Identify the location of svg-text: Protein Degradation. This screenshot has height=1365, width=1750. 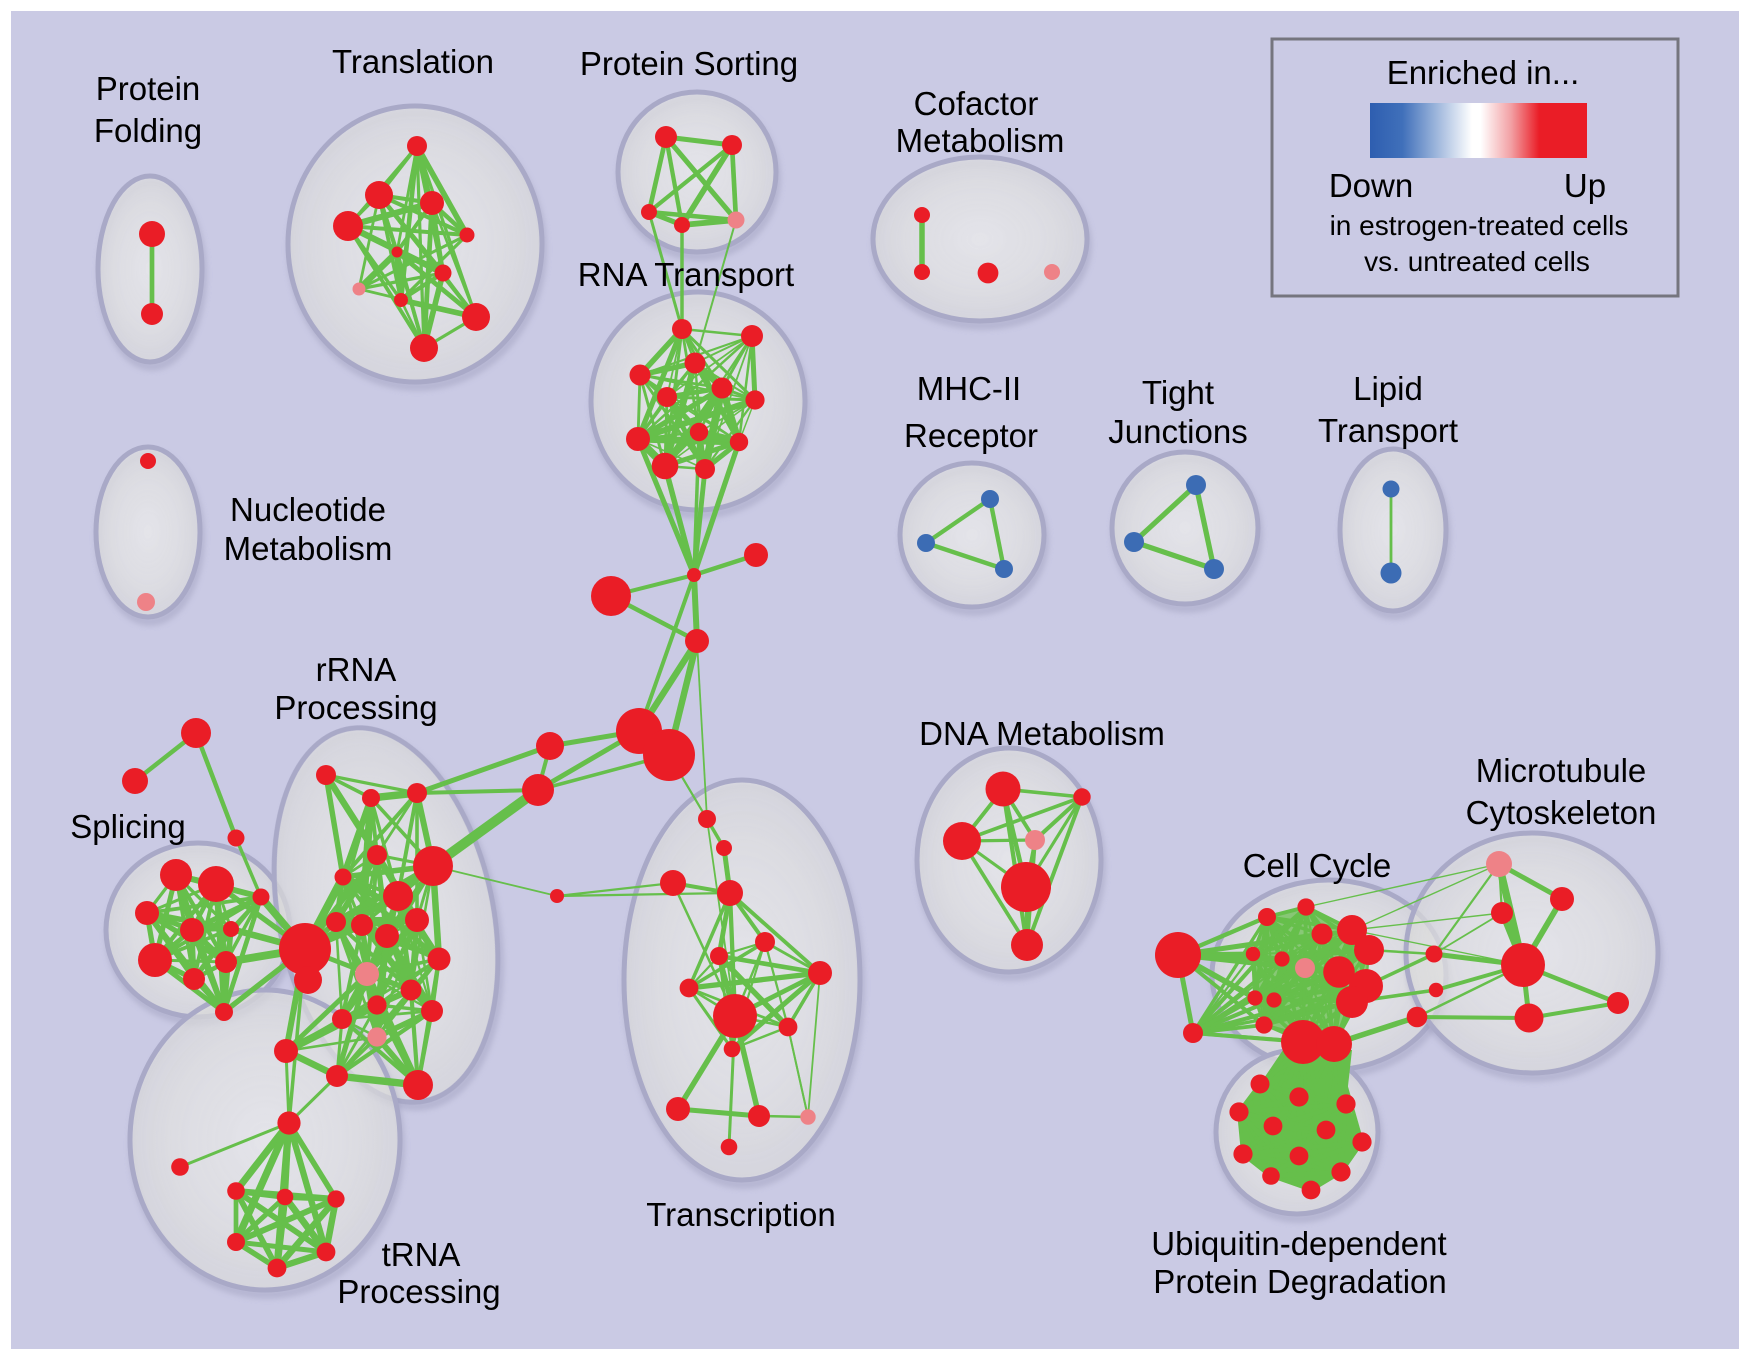
(1300, 1281).